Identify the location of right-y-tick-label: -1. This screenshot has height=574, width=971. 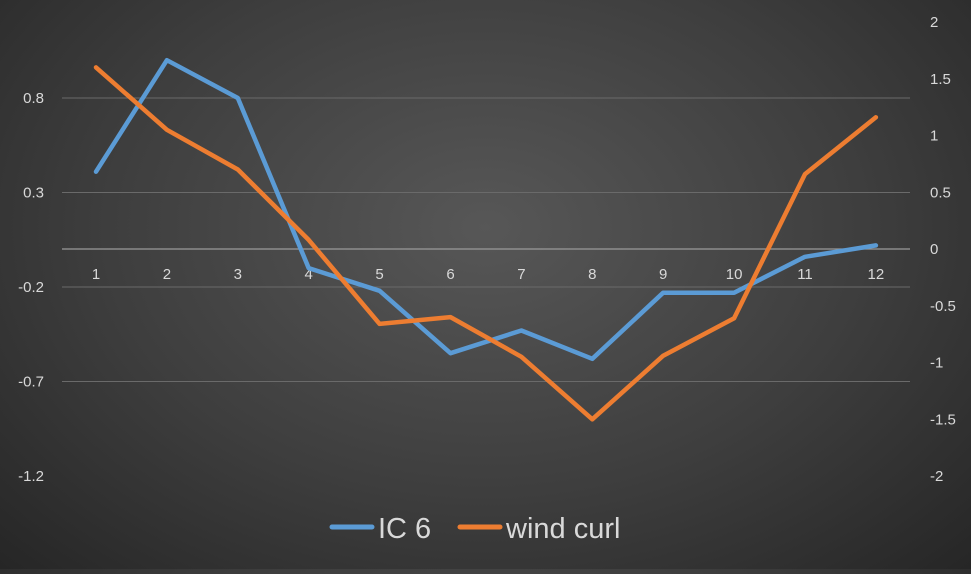
(936, 363).